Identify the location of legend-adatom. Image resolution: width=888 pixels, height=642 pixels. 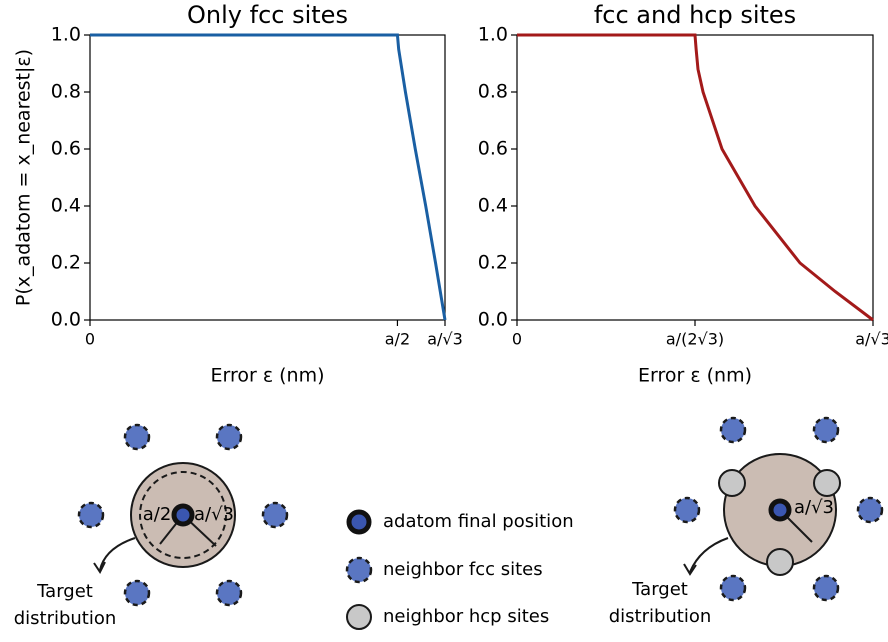
(359, 522).